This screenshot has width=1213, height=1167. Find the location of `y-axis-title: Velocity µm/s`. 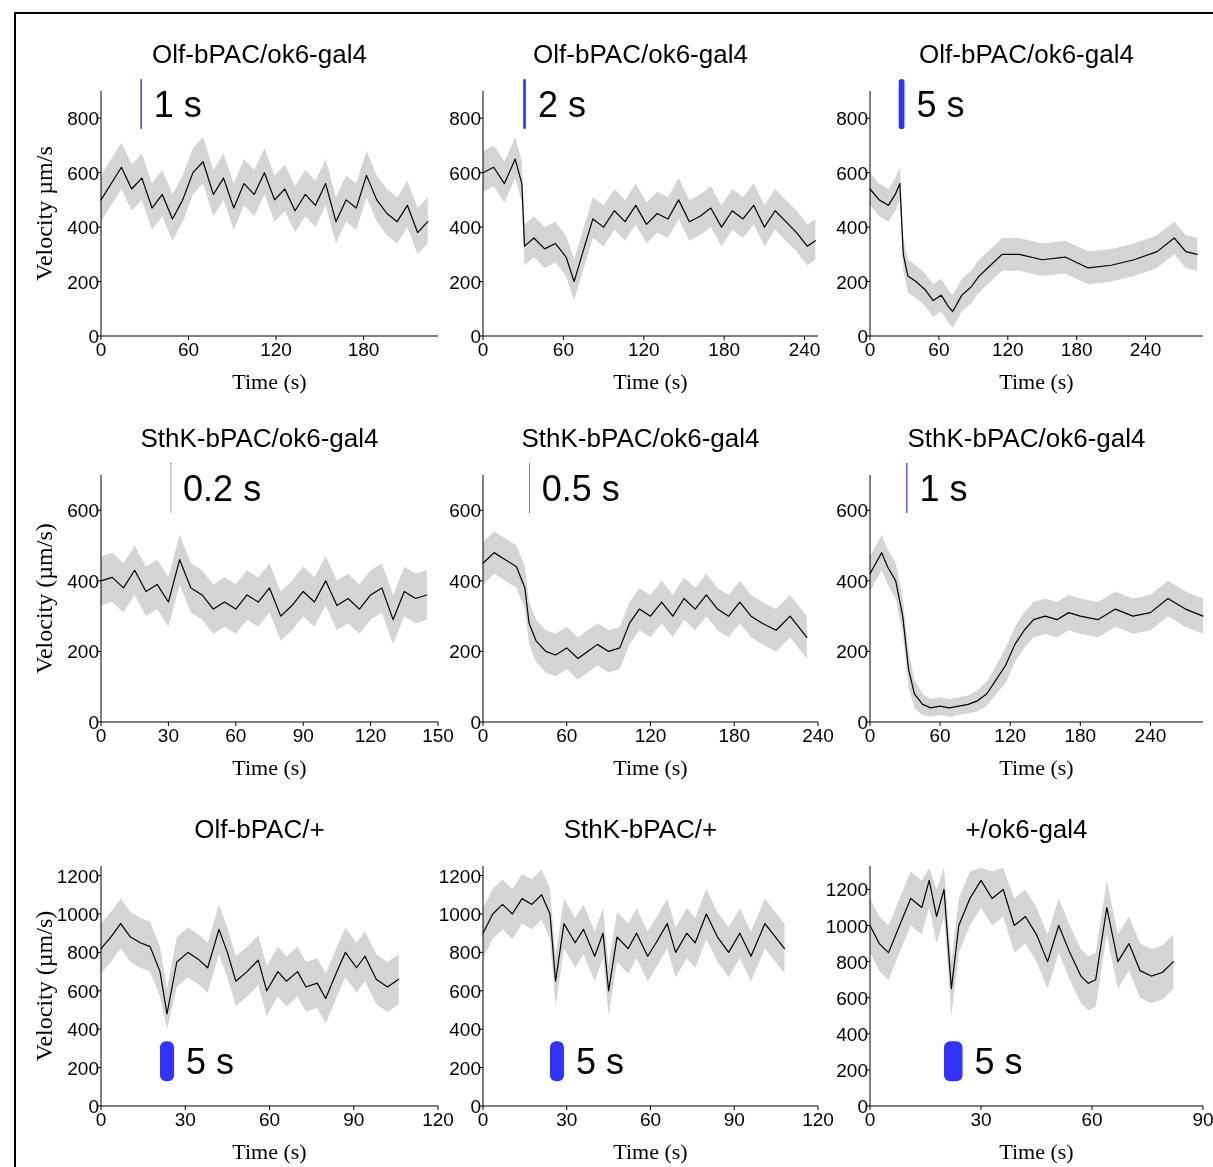

y-axis-title: Velocity µm/s is located at coordinates (44, 213).